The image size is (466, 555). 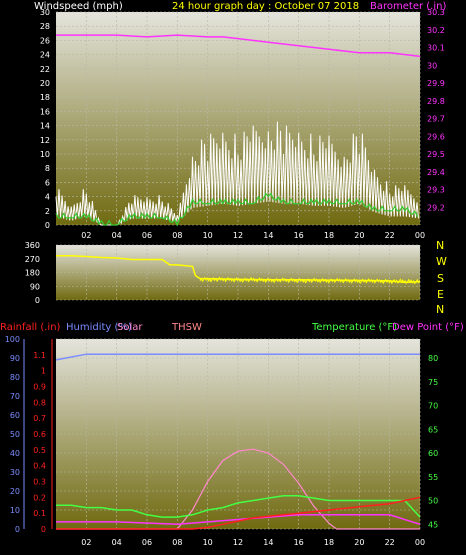 What do you see at coordinates (436, 83) in the screenshot?
I see `baro-y-tick: 29.9` at bounding box center [436, 83].